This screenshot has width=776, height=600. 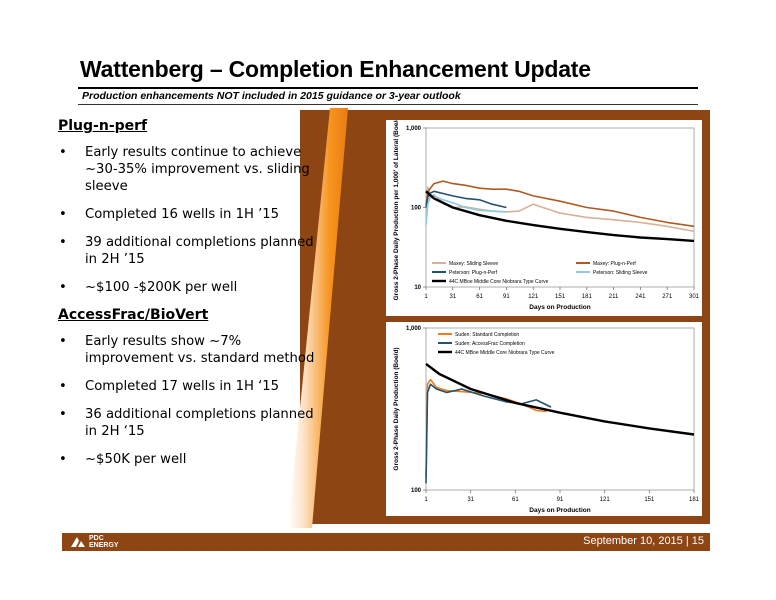 I want to click on bullet-text: Completed 17 wells in 1H ‘15, so click(x=182, y=386).